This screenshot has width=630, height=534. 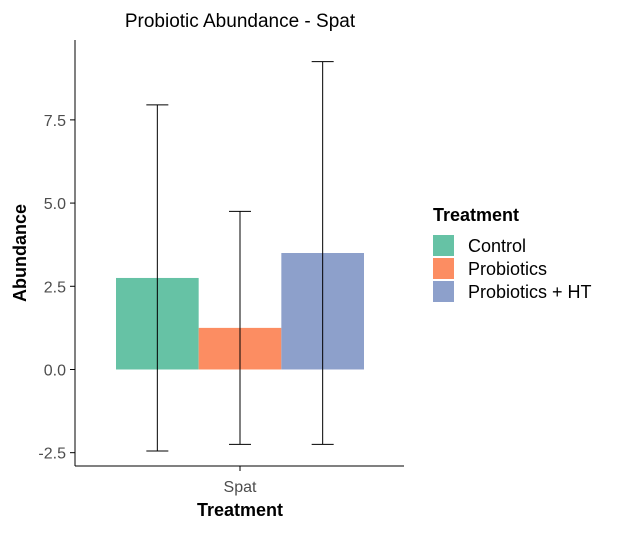 What do you see at coordinates (476, 215) in the screenshot?
I see `legend-title: Treatment` at bounding box center [476, 215].